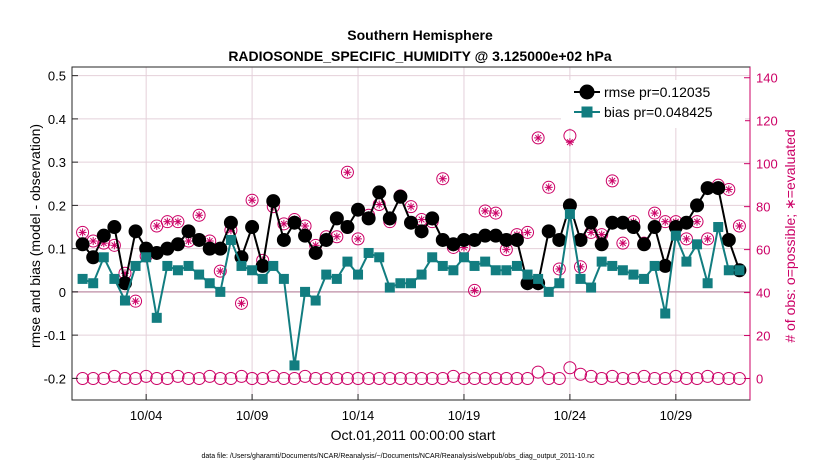 The height and width of the screenshot is (470, 830). I want to click on y-left-tick-label: -0.2, so click(55, 378).